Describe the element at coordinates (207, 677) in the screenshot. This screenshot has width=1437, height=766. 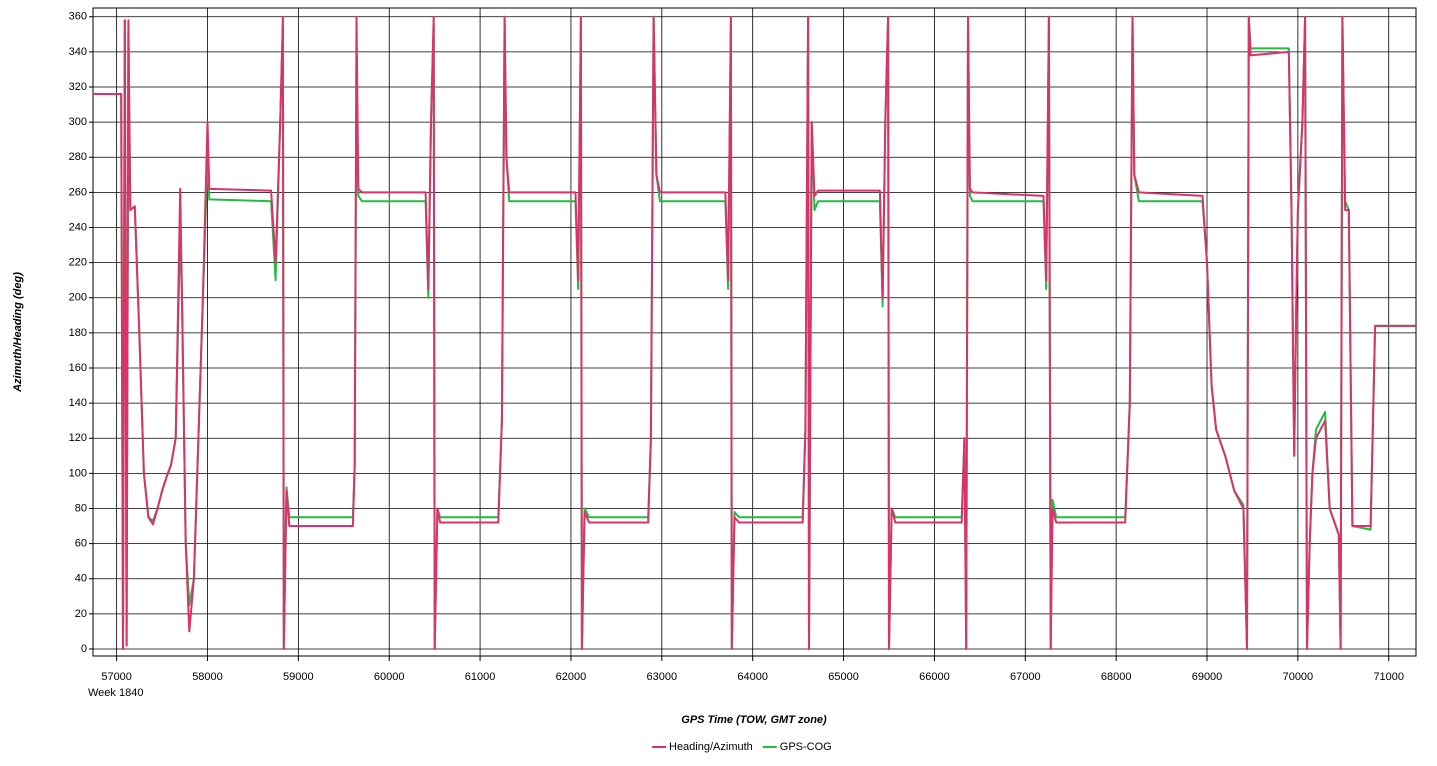
I see `x-tick-label: 58000` at that location.